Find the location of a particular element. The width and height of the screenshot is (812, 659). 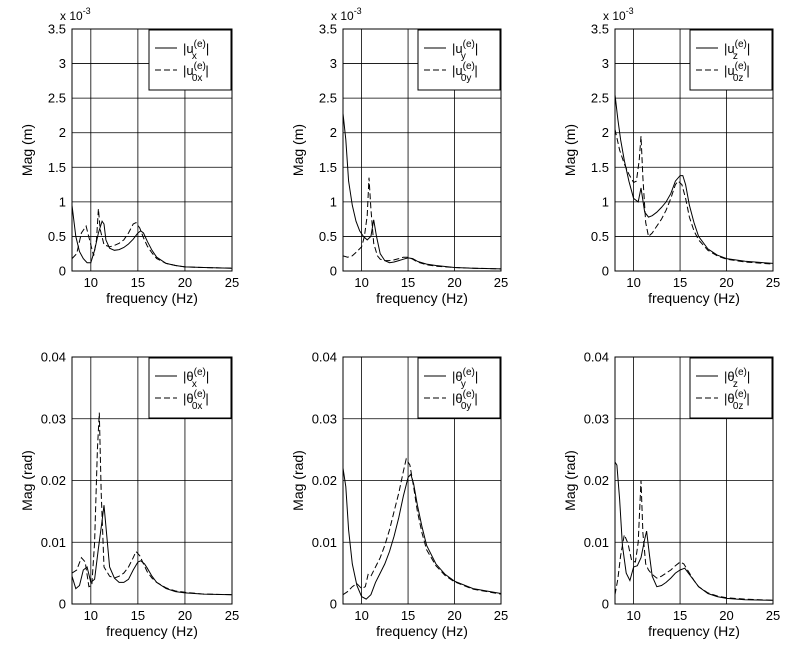

legend: |θ(e) z||θ(e) 0z| is located at coordinates (731, 388).